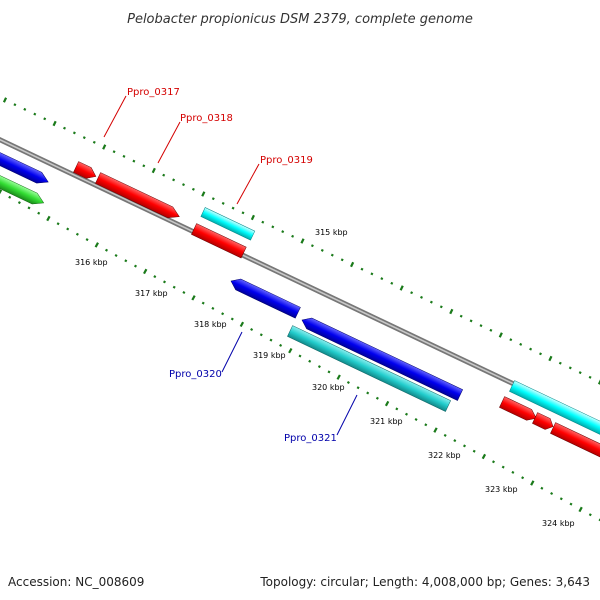 The height and width of the screenshot is (600, 600). I want to click on gene-label-ppro-0317: Ppro_0317, so click(153, 92).